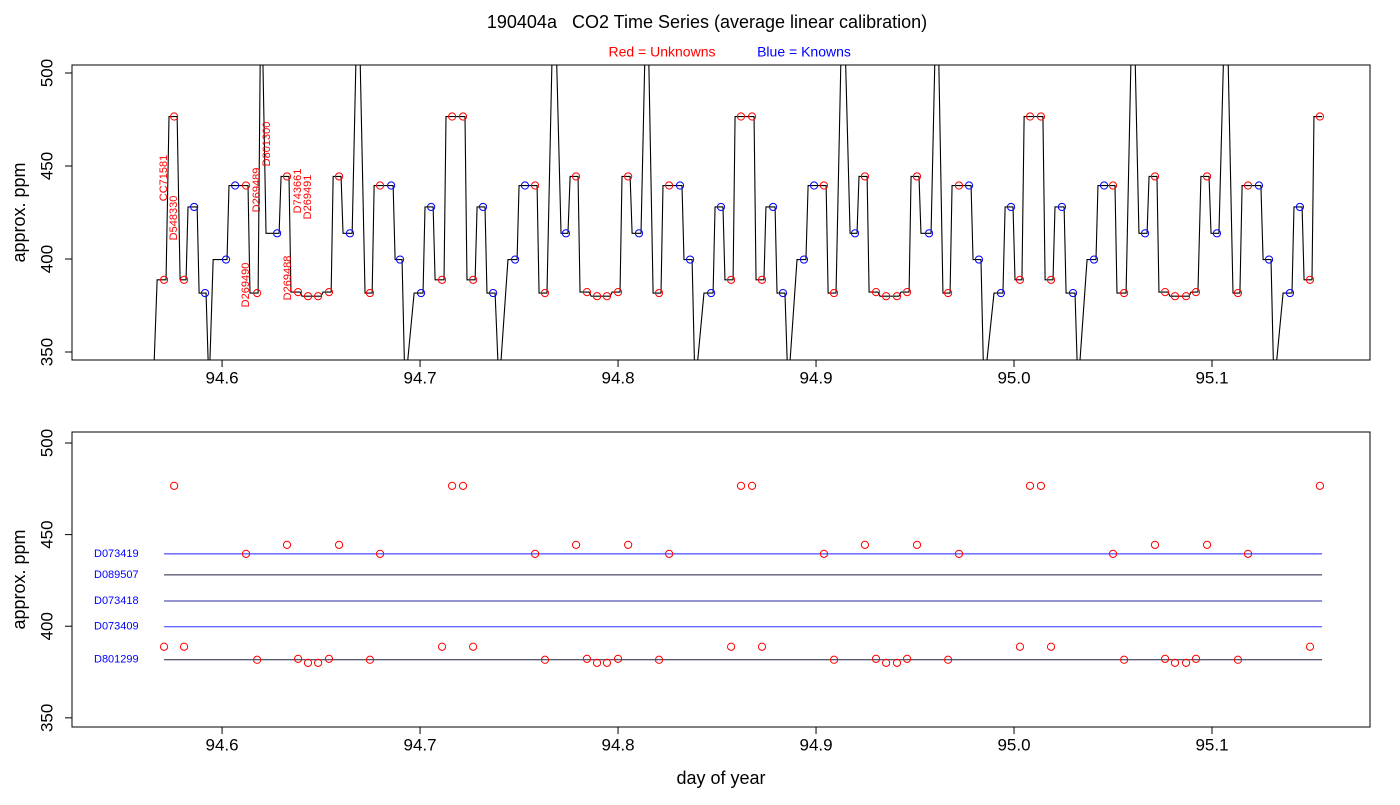 This screenshot has width=1400, height=805. I want to click on x-tick-label: 94.6, so click(222, 744).